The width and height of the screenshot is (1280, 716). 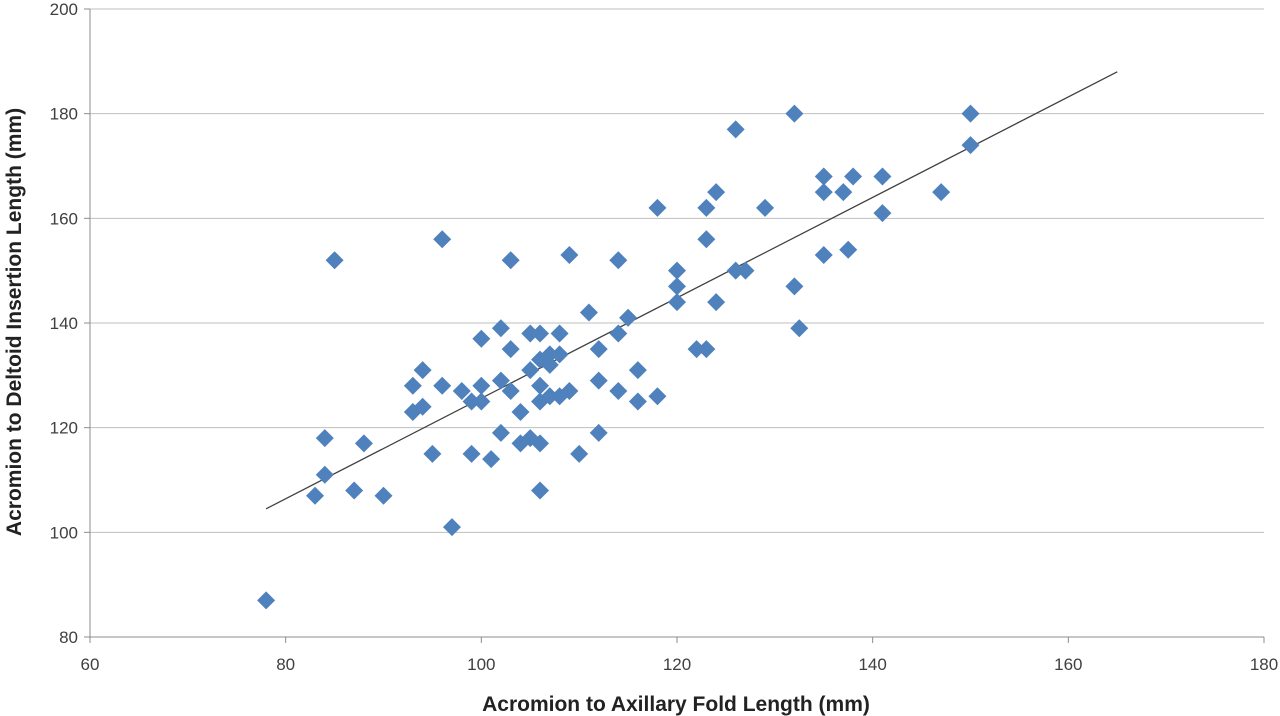 What do you see at coordinates (64, 532) in the screenshot?
I see `y-tick-label: 100` at bounding box center [64, 532].